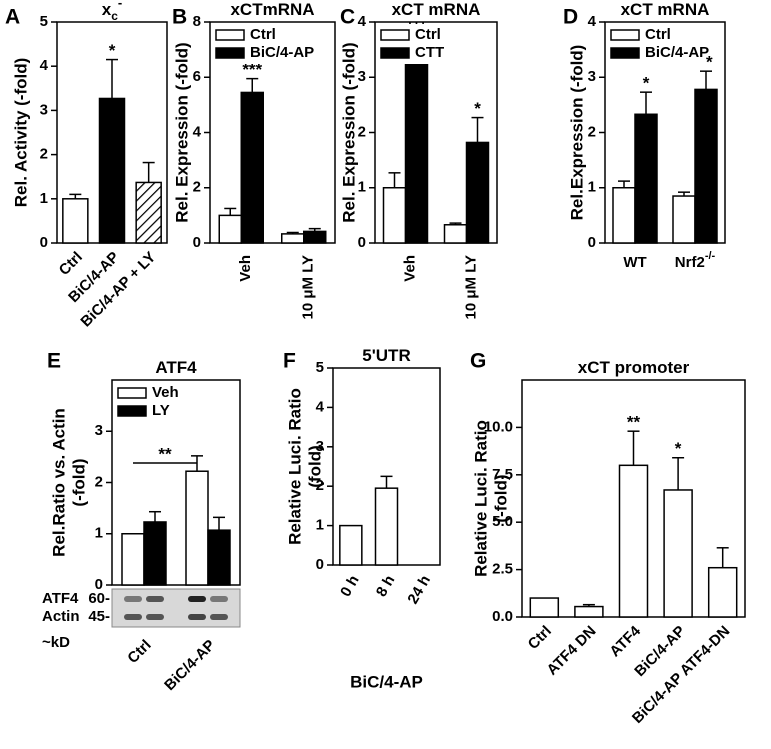  What do you see at coordinates (498, 426) in the screenshot?
I see `y-tick-label: 10.0` at bounding box center [498, 426].